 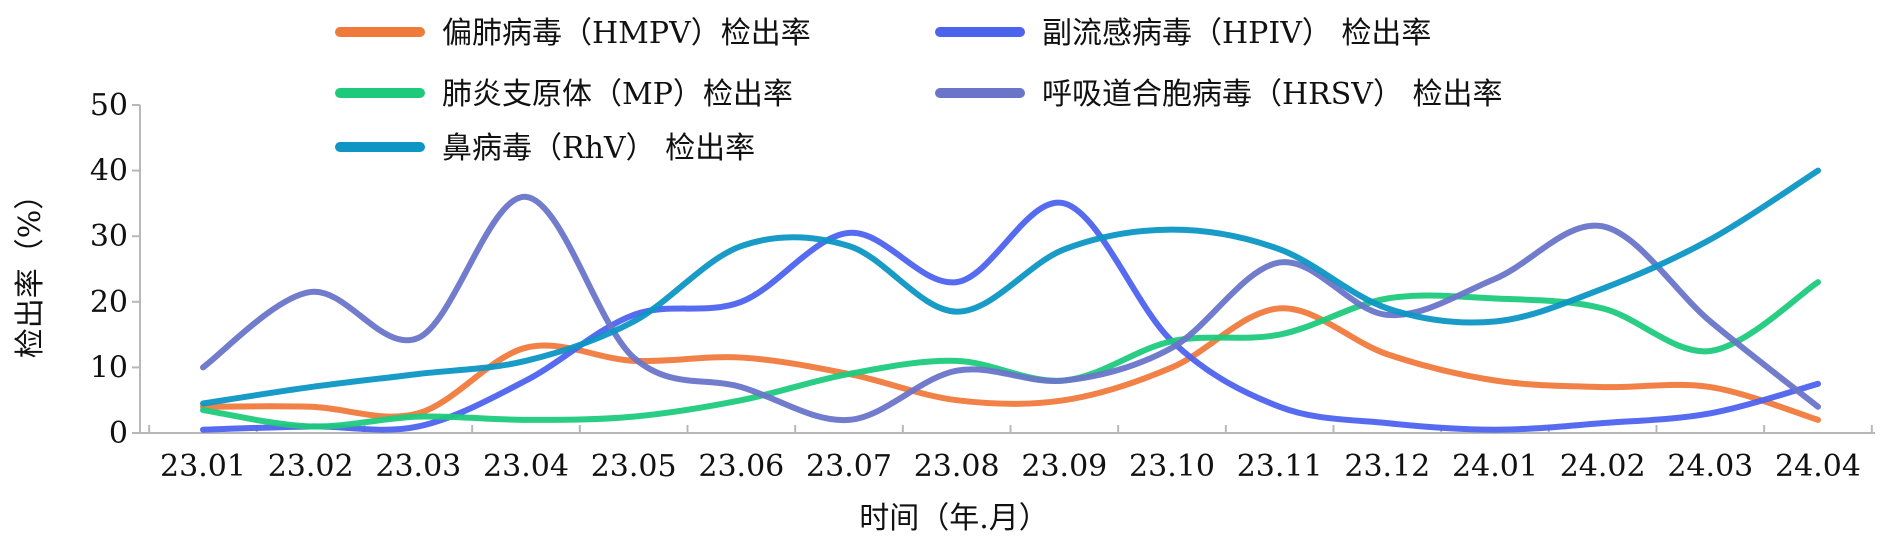 I want to click on y-tick-label: 50, so click(x=109, y=105).